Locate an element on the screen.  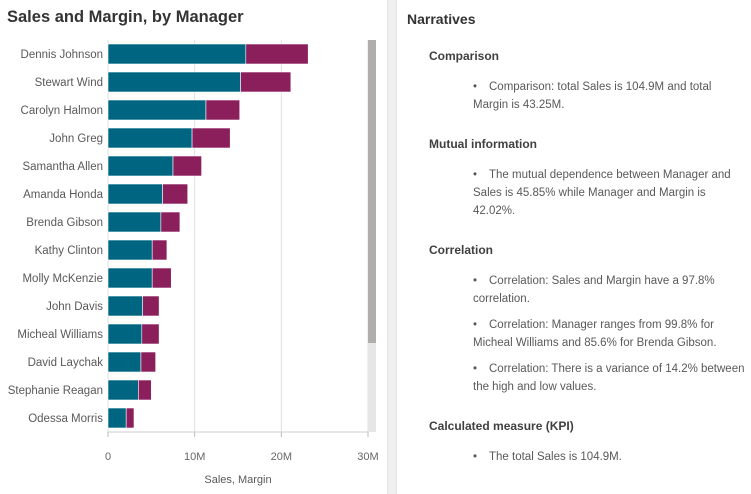
section-heading-correlation: Correlation is located at coordinates (461, 250).